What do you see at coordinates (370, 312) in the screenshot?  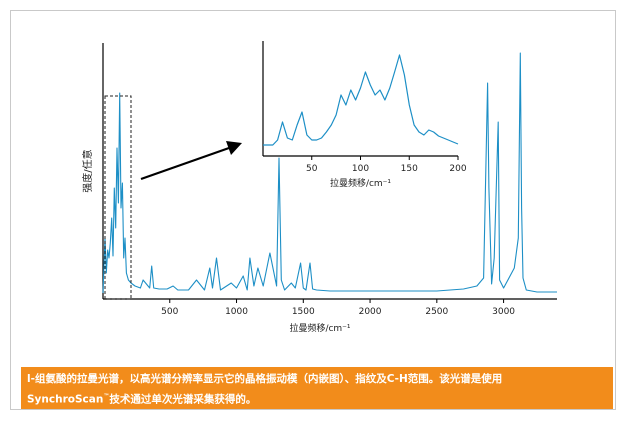 I see `main-x-tick-label: 2000` at bounding box center [370, 312].